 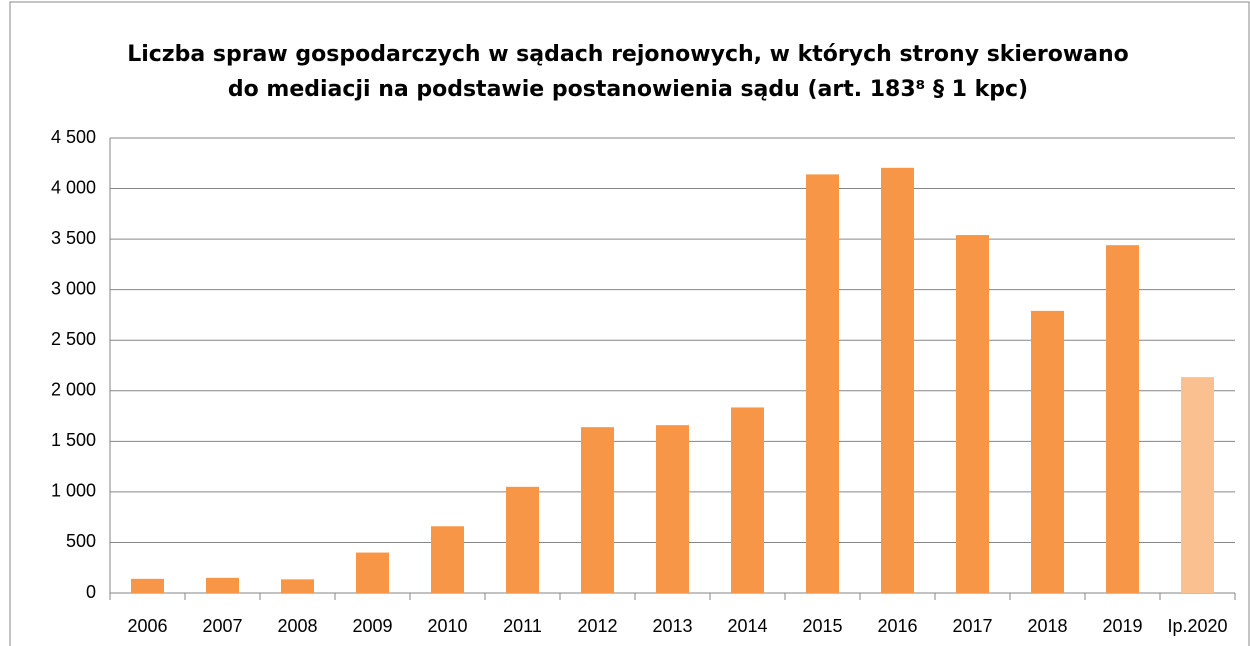 I want to click on y-tick-label: 0, so click(x=91, y=592).